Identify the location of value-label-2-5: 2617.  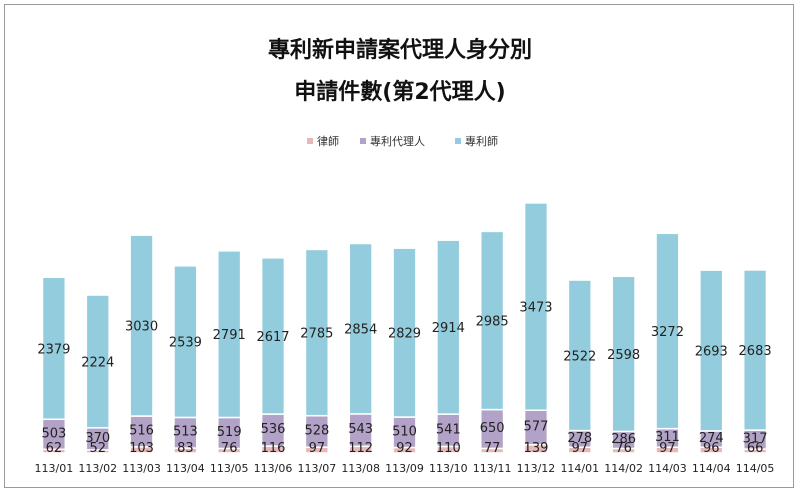
(272, 337).